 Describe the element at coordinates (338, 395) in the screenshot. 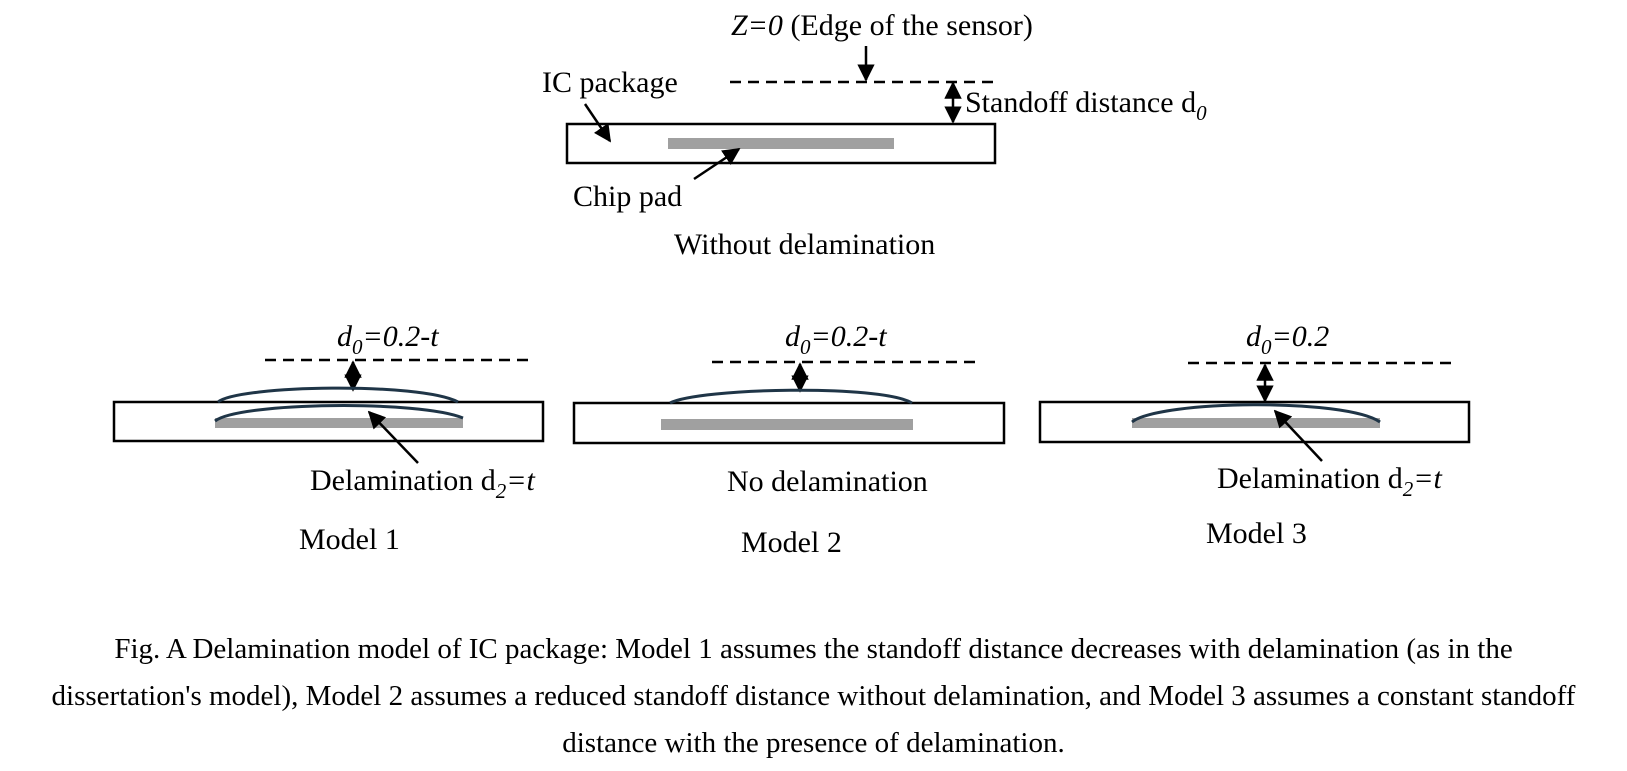

I see `model-1-raised-surface` at that location.